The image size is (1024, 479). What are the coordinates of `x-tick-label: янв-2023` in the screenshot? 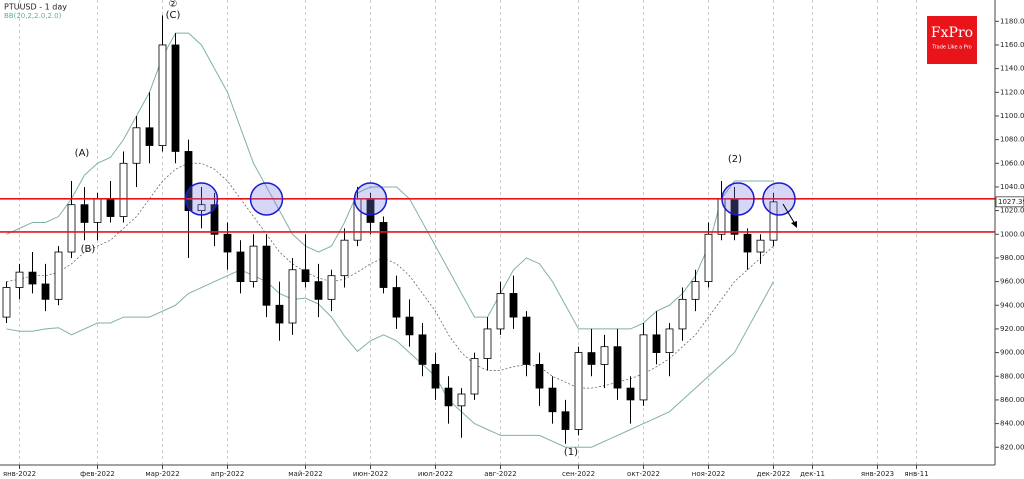 It's located at (877, 474).